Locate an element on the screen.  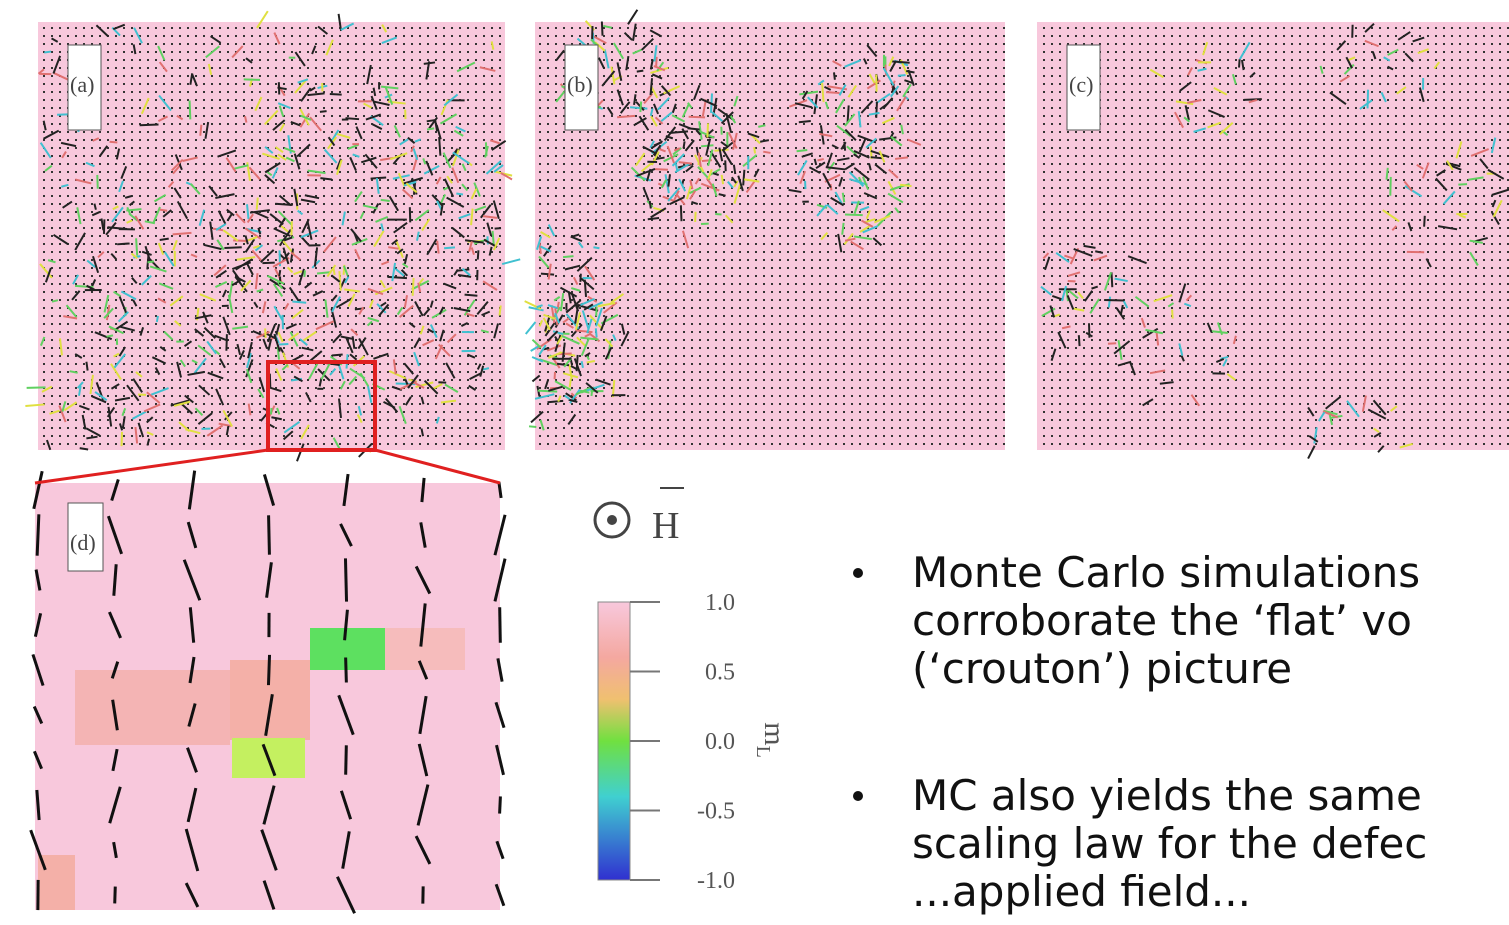
zoom-box is located at coordinates (321, 406).